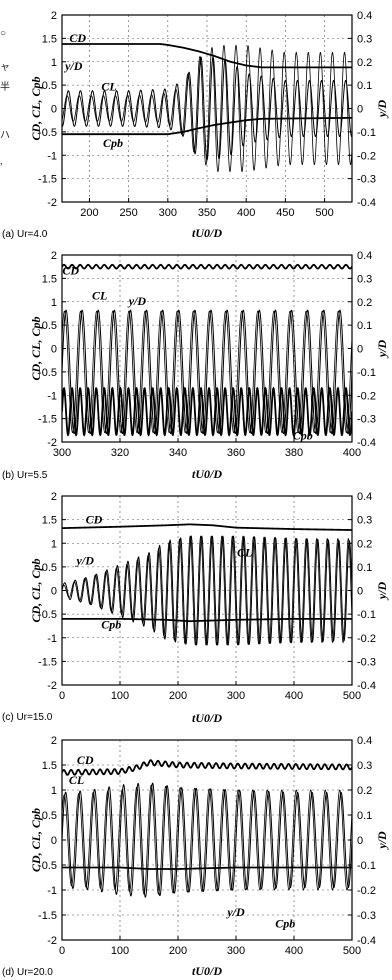  I want to click on series-annotations: CD y/D CL Cpb, so click(93, 90).